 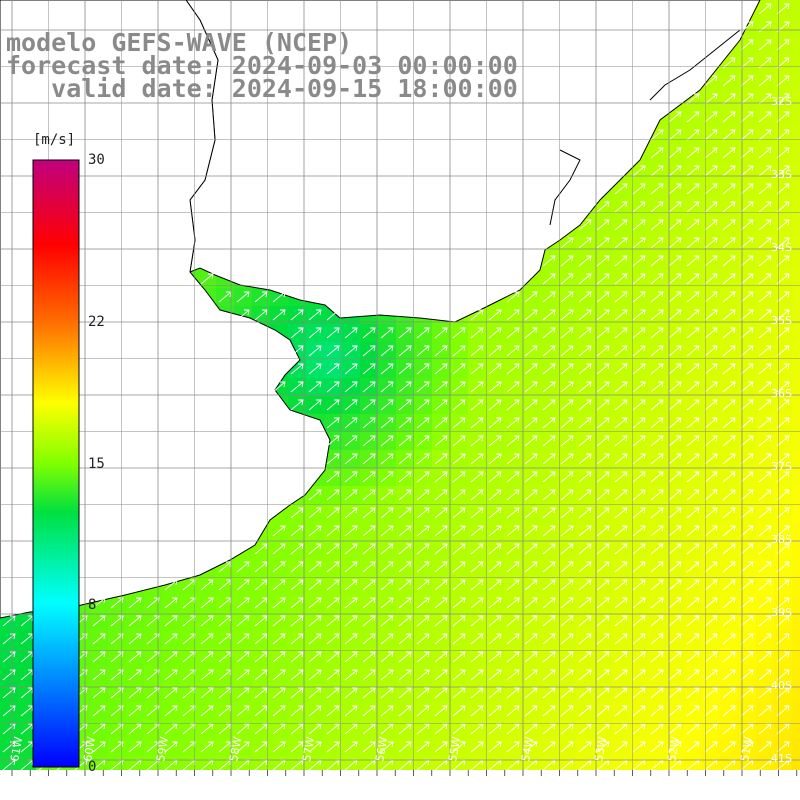 I want to click on colorbar-tick-label: 15, so click(x=96, y=463).